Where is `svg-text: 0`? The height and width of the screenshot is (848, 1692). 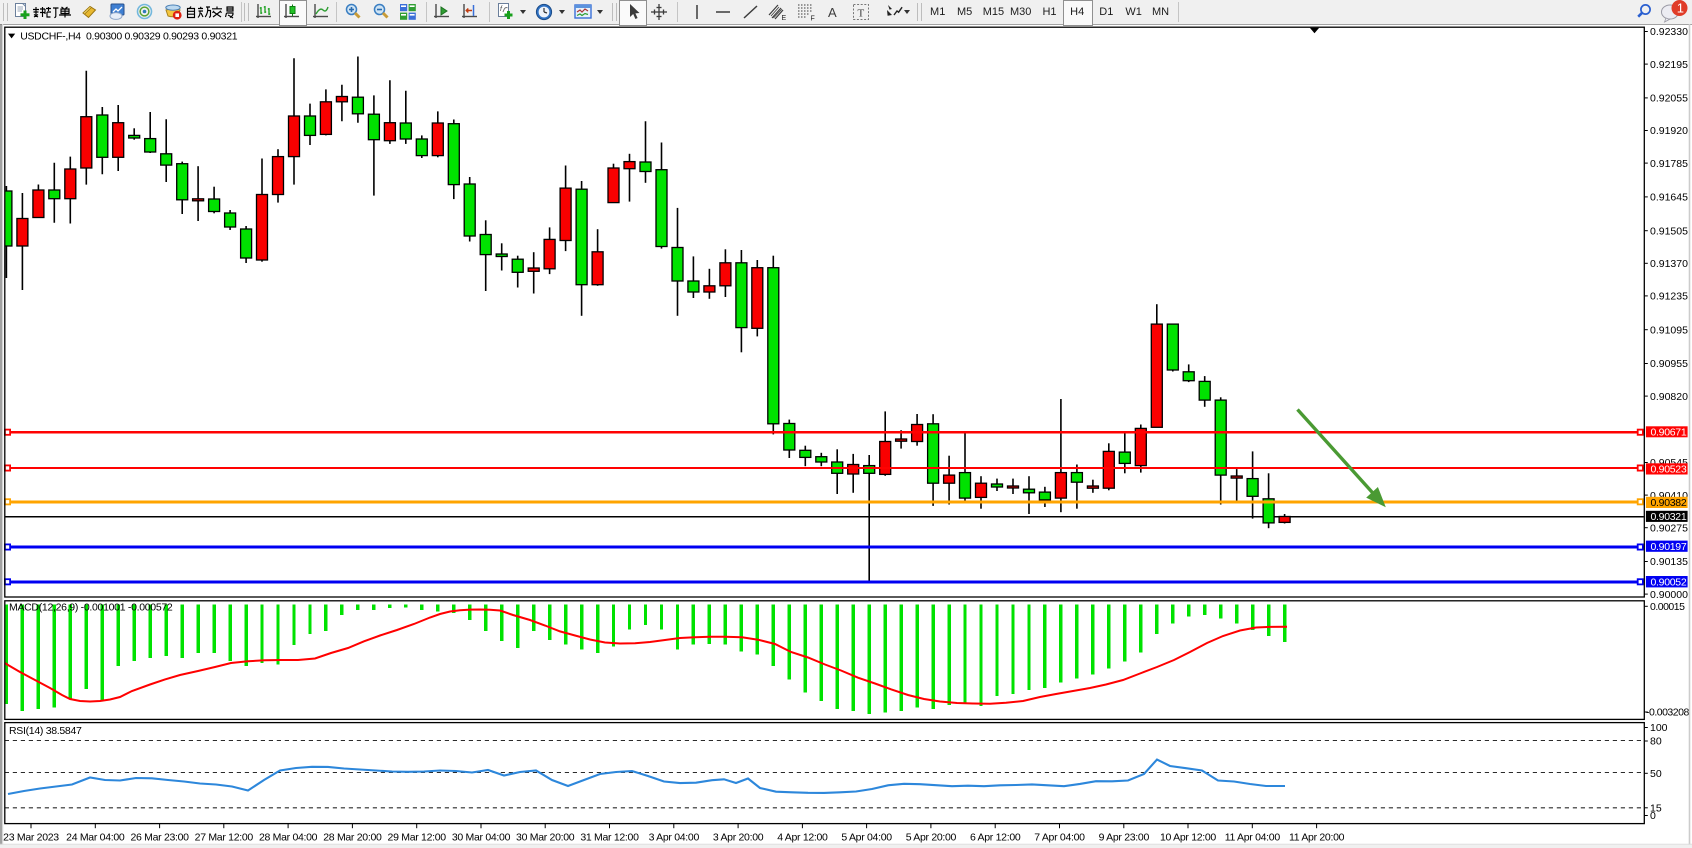
svg-text: 0 is located at coordinates (1653, 816).